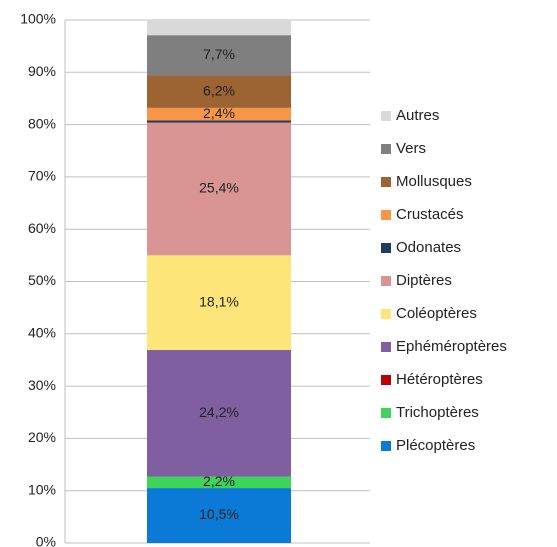  What do you see at coordinates (437, 412) in the screenshot?
I see `legend-label: Trichoptères` at bounding box center [437, 412].